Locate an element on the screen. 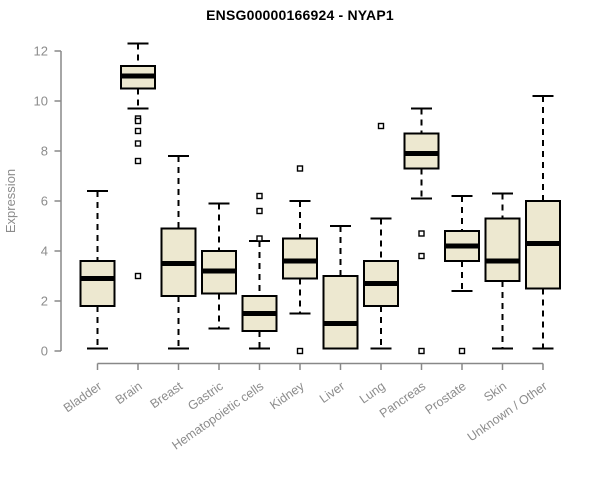  y-tick-label: 10 is located at coordinates (41, 101).